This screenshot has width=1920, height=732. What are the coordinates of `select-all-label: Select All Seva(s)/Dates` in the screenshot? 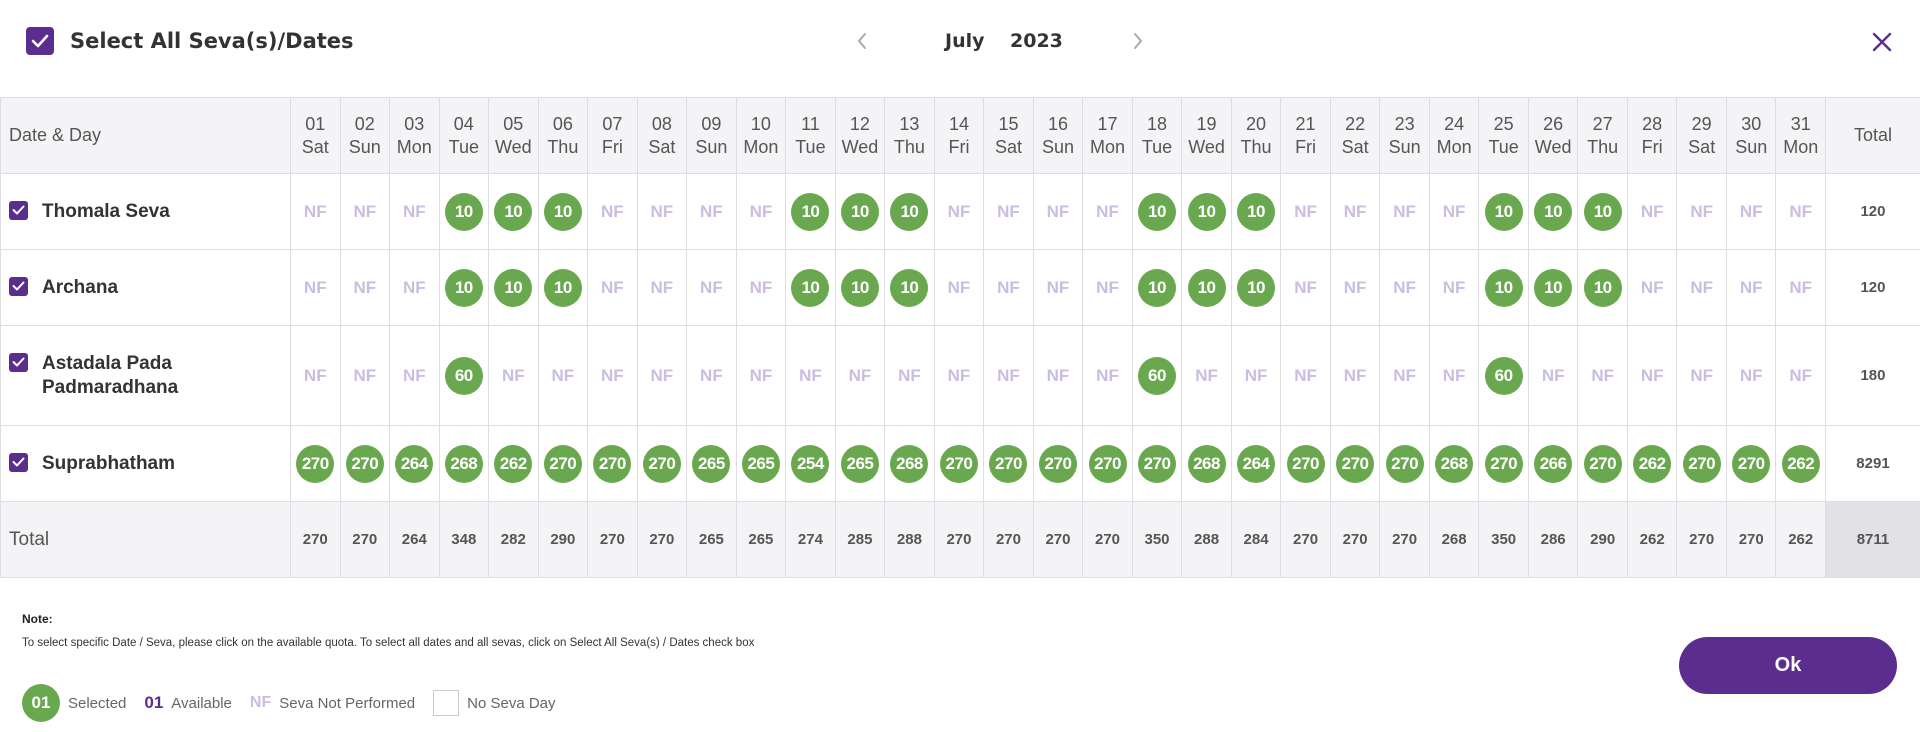 It's located at (212, 41).